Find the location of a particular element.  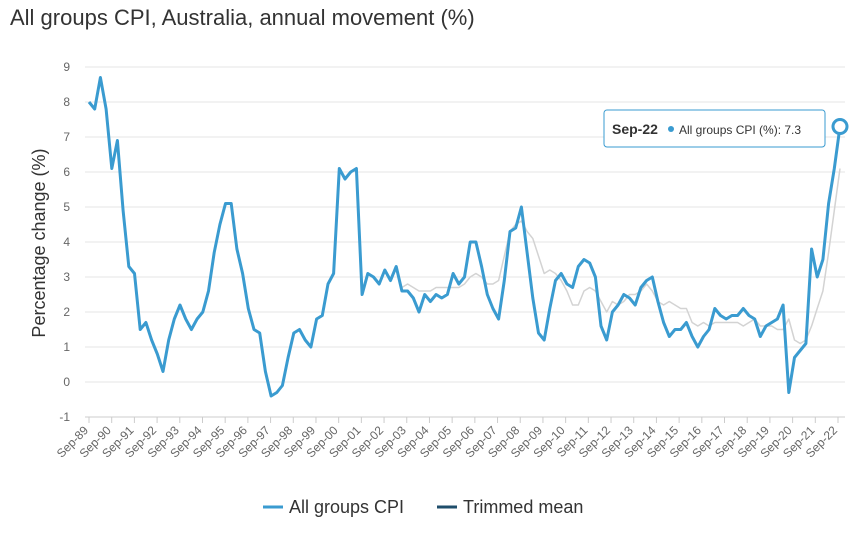

y-tick-label: 2 is located at coordinates (66, 312).